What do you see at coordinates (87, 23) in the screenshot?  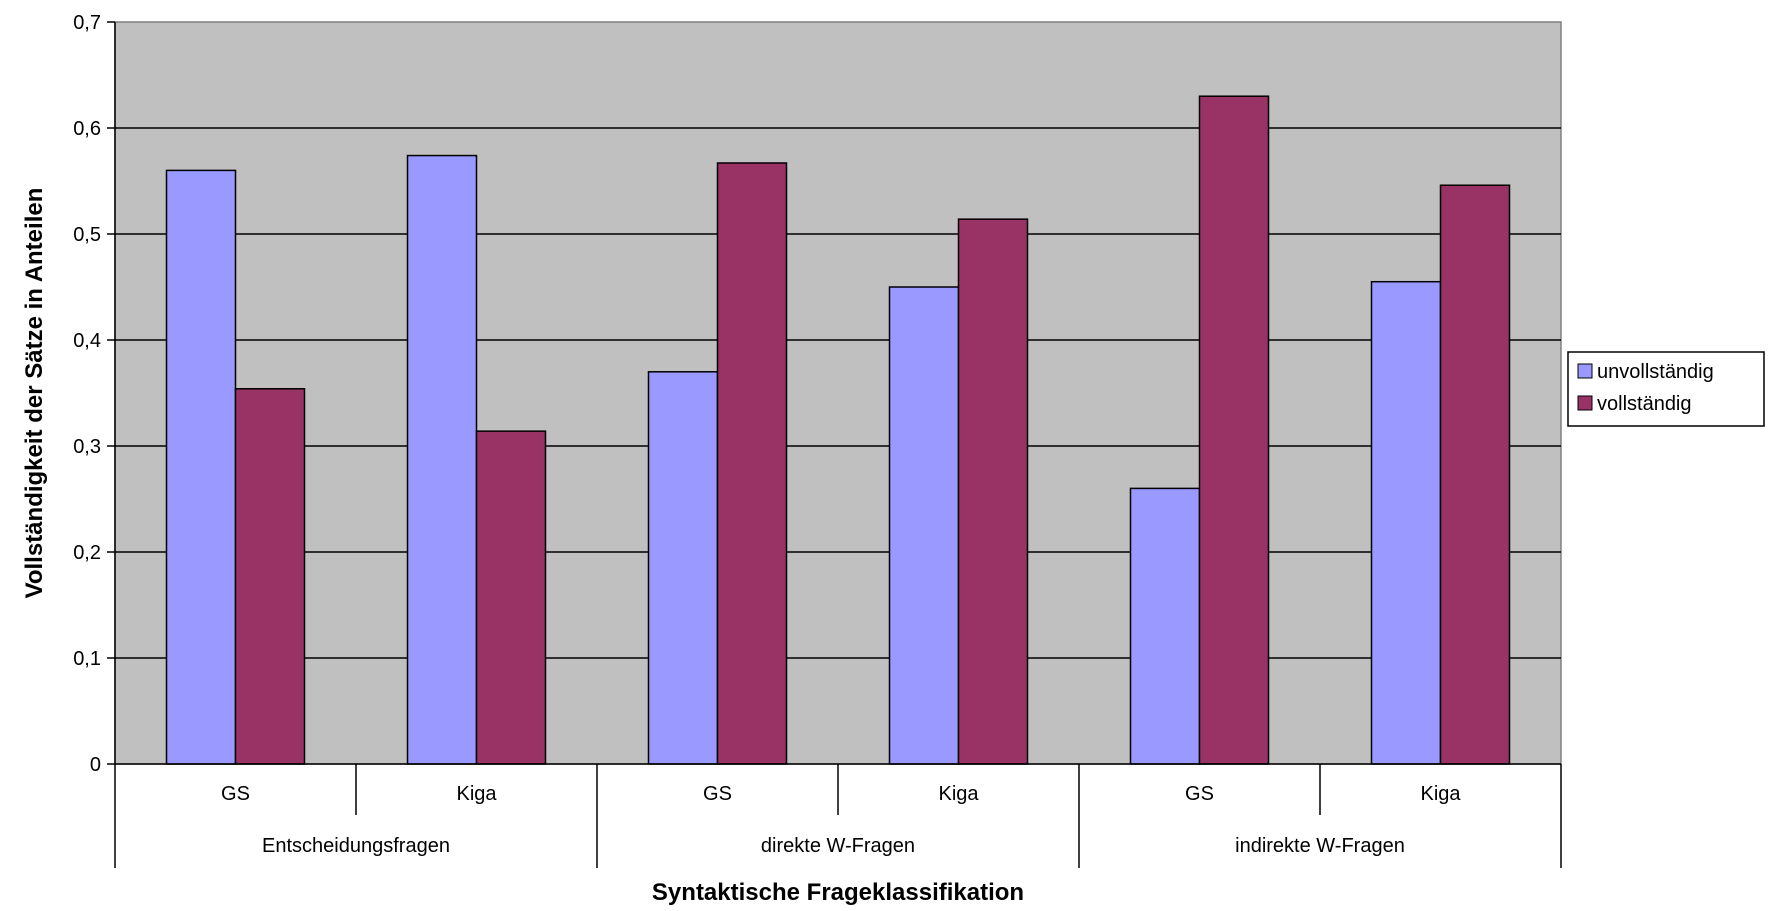 I see `y-tick-label: 0,7` at bounding box center [87, 23].